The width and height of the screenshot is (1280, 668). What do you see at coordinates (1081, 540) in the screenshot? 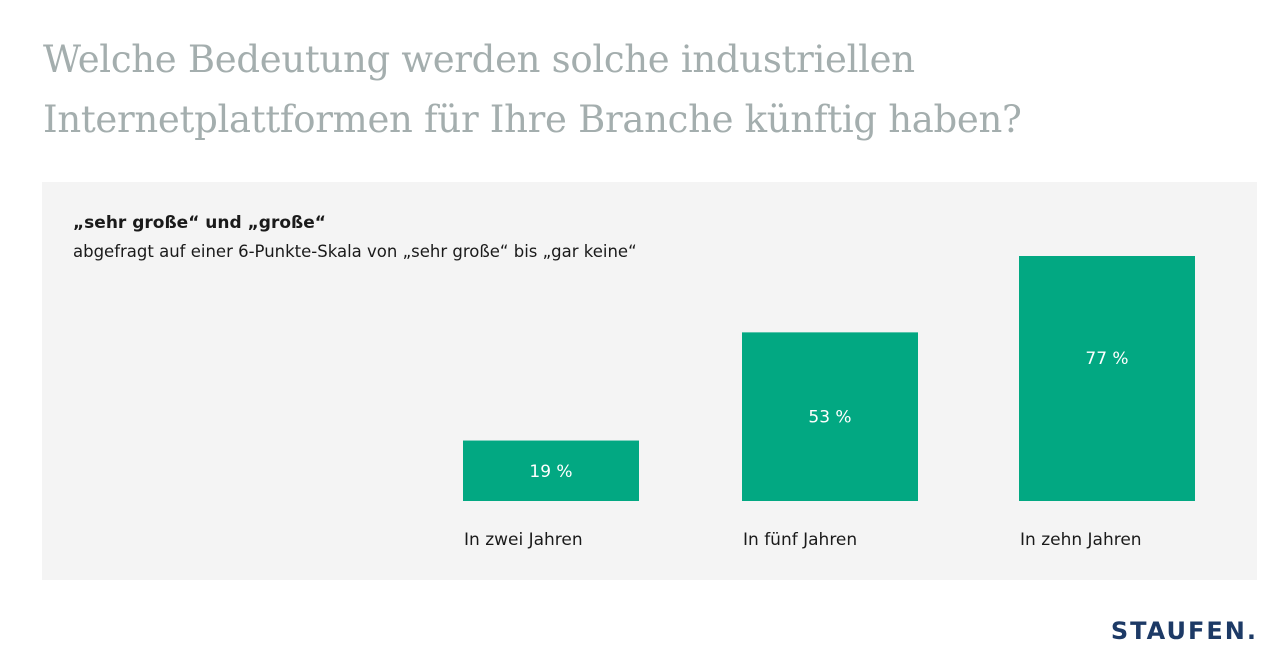
I see `category-label-3: In zehn Jahren` at bounding box center [1081, 540].